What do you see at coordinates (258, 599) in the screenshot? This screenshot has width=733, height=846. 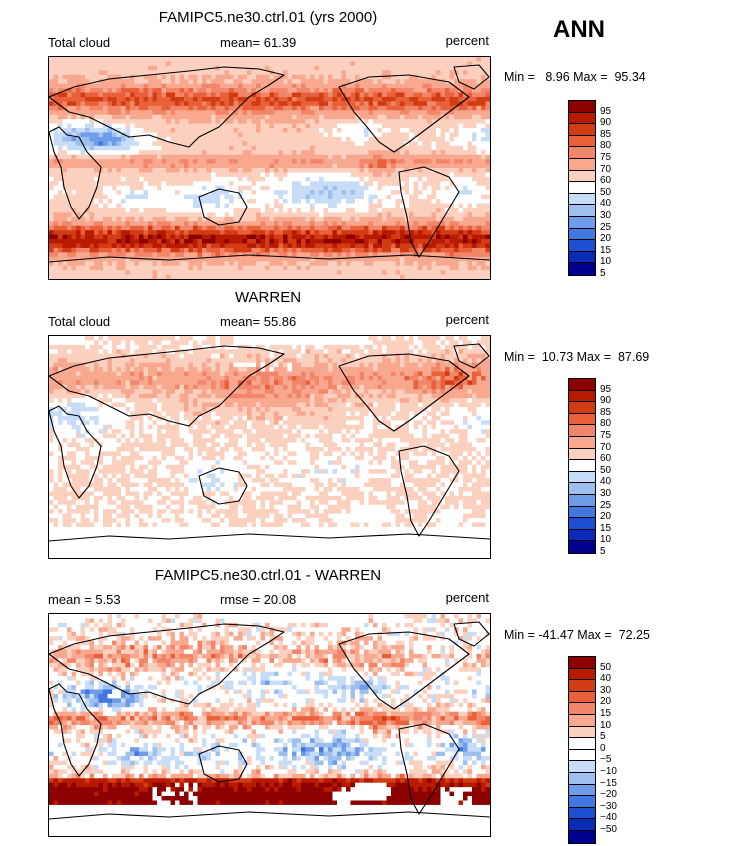 I see `panel-3-rmse-label: rmse = 20.08` at bounding box center [258, 599].